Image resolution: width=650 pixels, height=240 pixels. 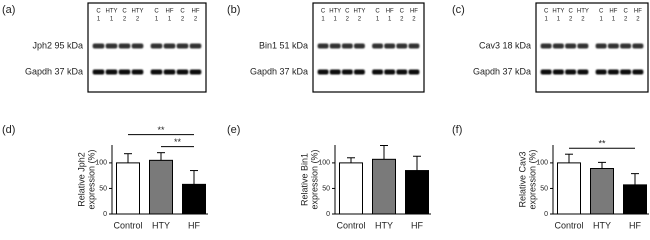 I want to click on panel-label: (d), so click(x=8, y=130).